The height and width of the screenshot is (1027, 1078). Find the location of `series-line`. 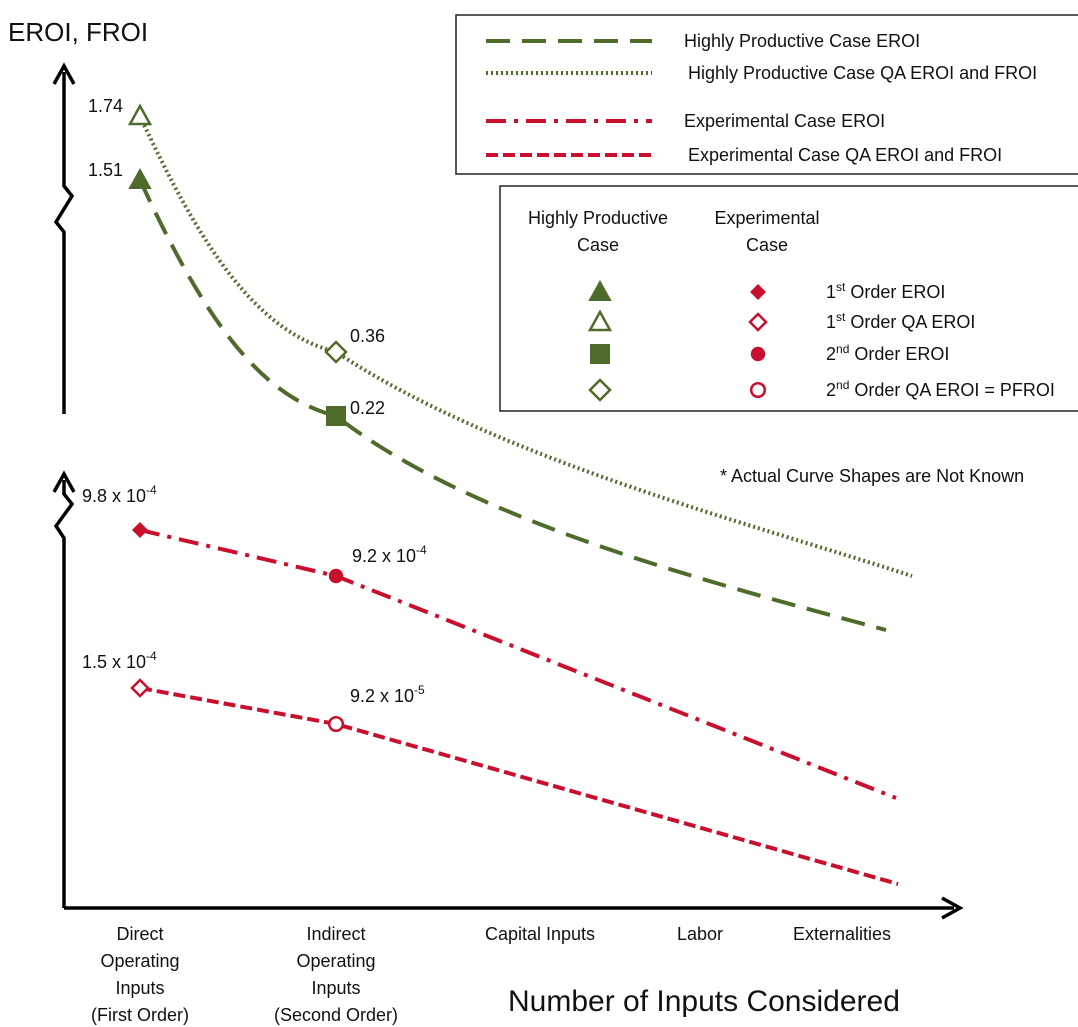

series-line is located at coordinates (519, 786).